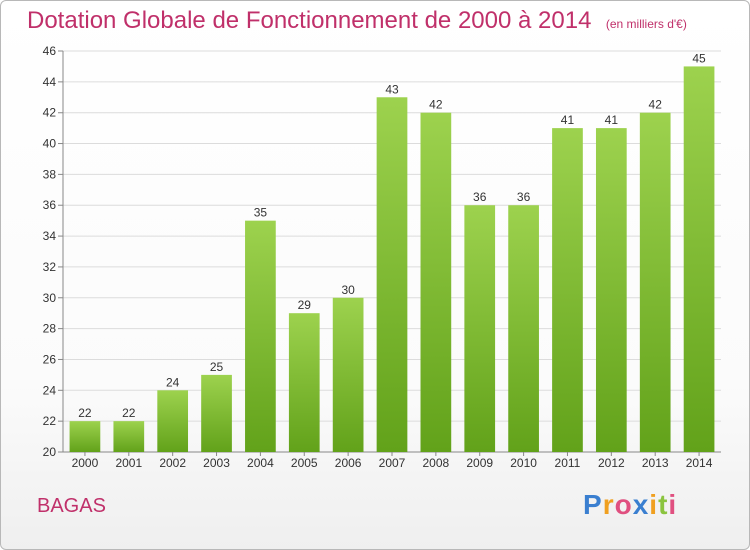  Describe the element at coordinates (50, 174) in the screenshot. I see `y-tick-label: 38` at that location.